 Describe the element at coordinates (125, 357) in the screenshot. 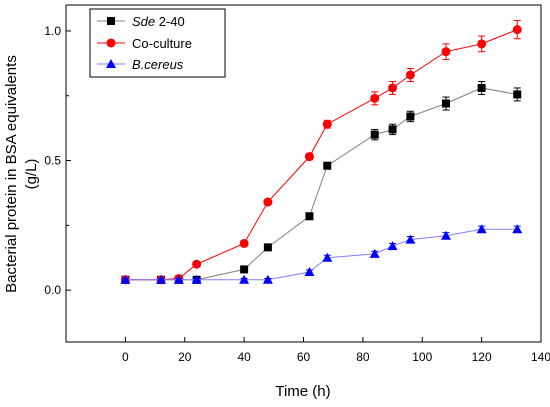

I see `x-tick-label: 0` at that location.